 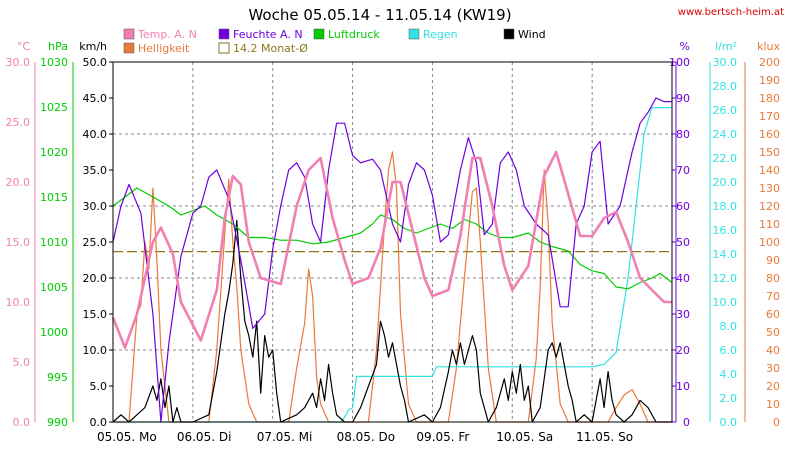 What do you see at coordinates (729, 374) in the screenshot?
I see `axis-tick-label: 4.0` at bounding box center [729, 374].